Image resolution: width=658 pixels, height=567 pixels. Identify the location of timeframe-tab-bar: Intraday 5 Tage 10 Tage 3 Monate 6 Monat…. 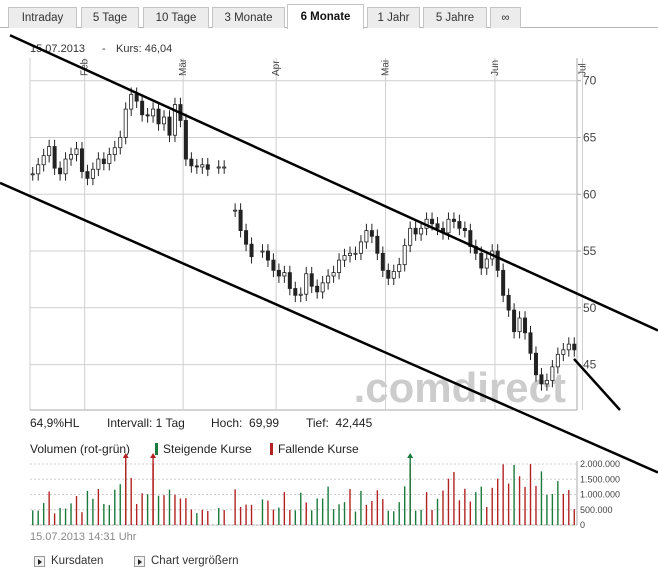
(329, 14).